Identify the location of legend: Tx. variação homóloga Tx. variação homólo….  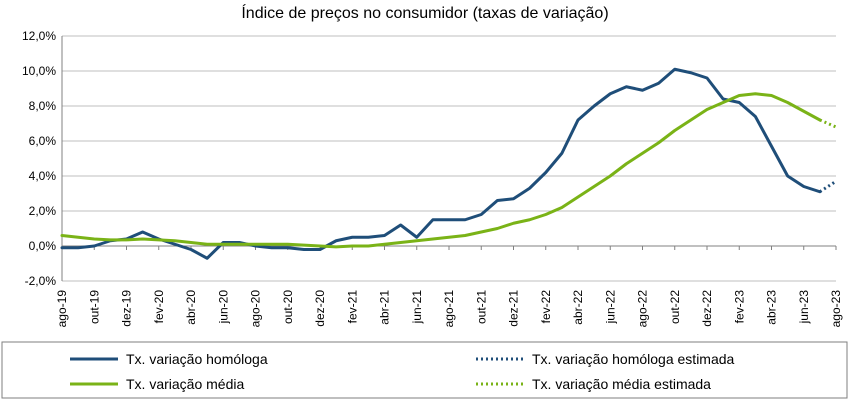
(402, 371).